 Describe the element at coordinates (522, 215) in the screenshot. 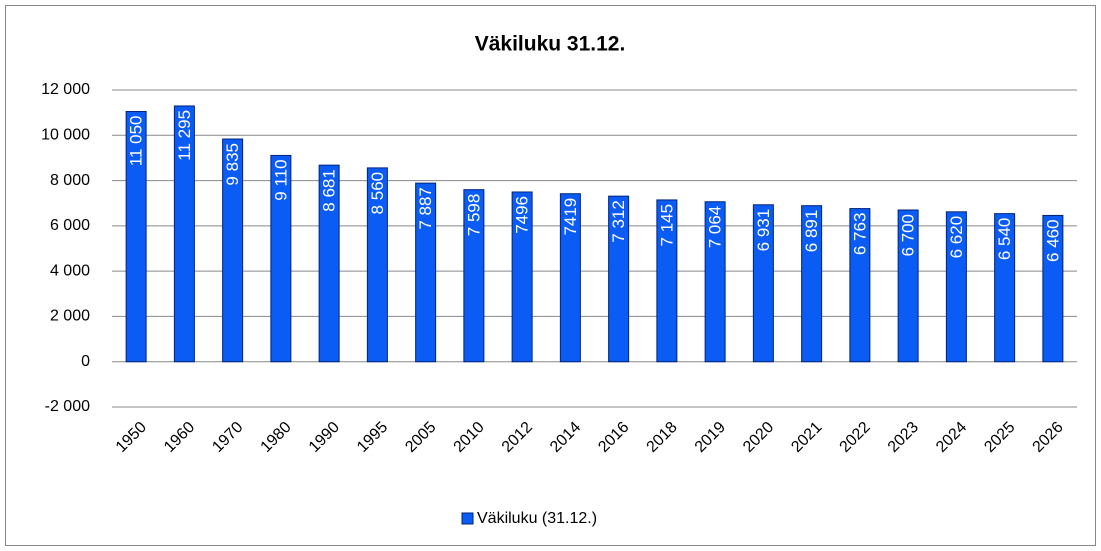

I see `data-label: 7496` at that location.